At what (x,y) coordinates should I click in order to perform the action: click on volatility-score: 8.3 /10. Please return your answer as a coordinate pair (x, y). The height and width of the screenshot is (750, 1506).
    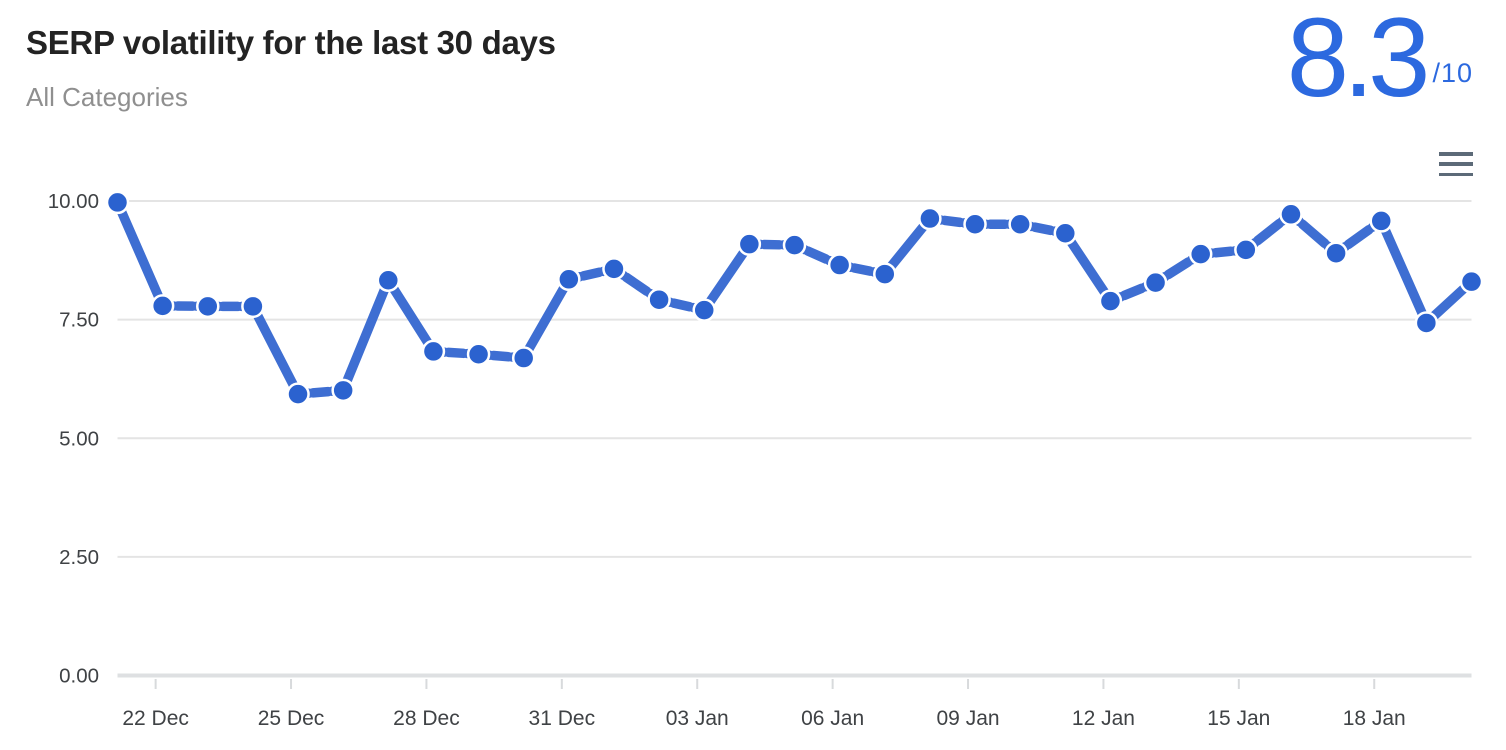
    Looking at the image, I should click on (1380, 58).